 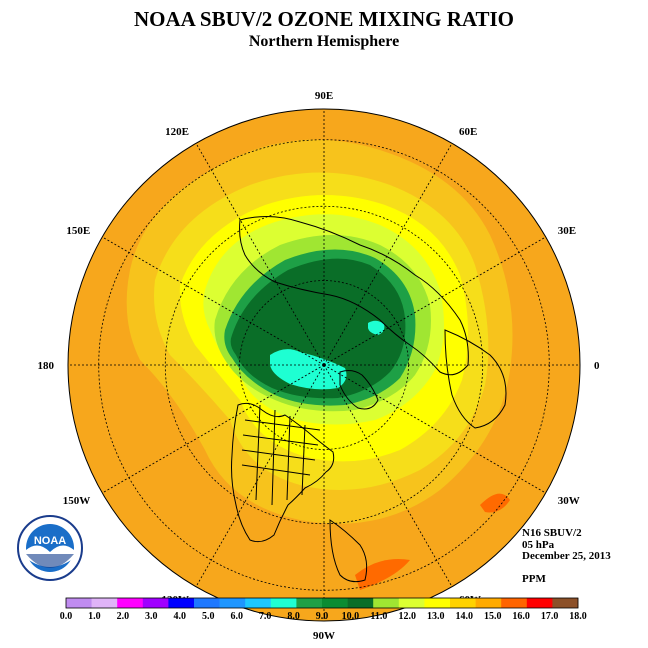 What do you see at coordinates (324, 41) in the screenshot?
I see `figure-subtitle: Northern Hemisphere` at bounding box center [324, 41].